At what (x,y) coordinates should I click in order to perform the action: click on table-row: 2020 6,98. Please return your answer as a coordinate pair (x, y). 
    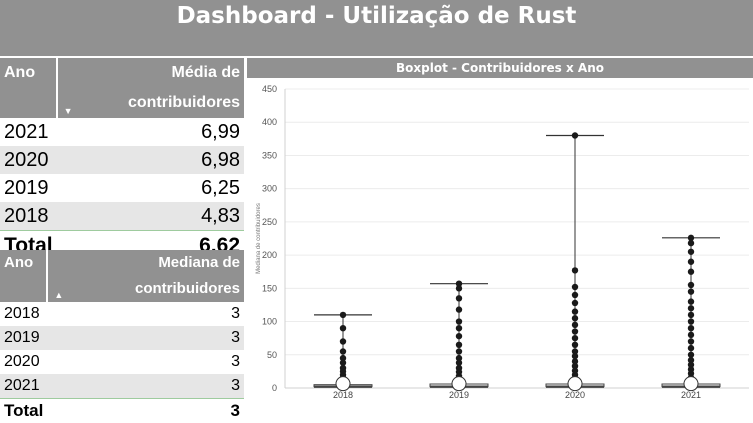
    Looking at the image, I should click on (122, 160).